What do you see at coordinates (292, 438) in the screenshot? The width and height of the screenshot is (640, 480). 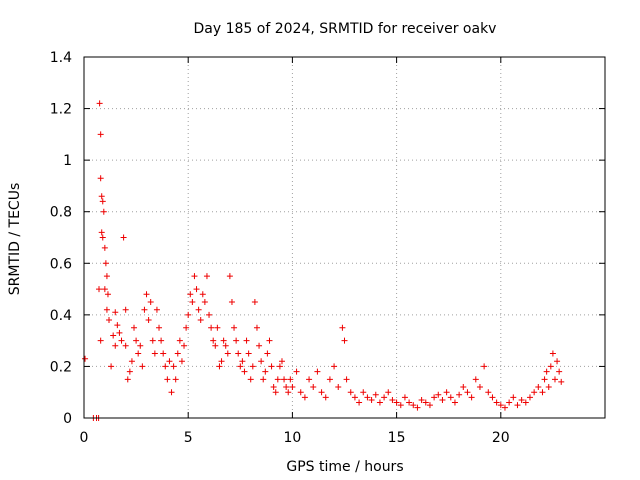 I see `x-tick-label: 10` at bounding box center [292, 438].